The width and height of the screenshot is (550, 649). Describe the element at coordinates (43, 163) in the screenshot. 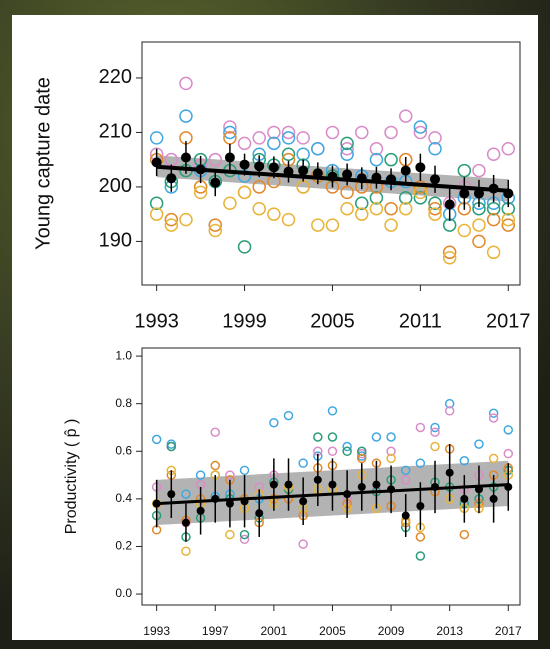

I see `y-axis-label: Young capture date` at that location.